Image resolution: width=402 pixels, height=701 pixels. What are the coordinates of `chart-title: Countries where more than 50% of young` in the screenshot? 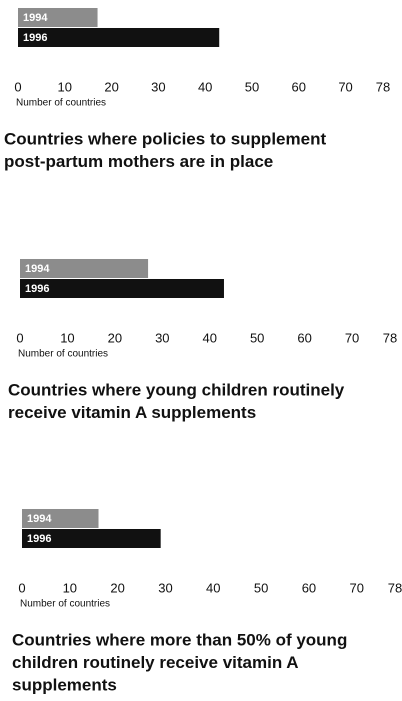 It's located at (179, 639).